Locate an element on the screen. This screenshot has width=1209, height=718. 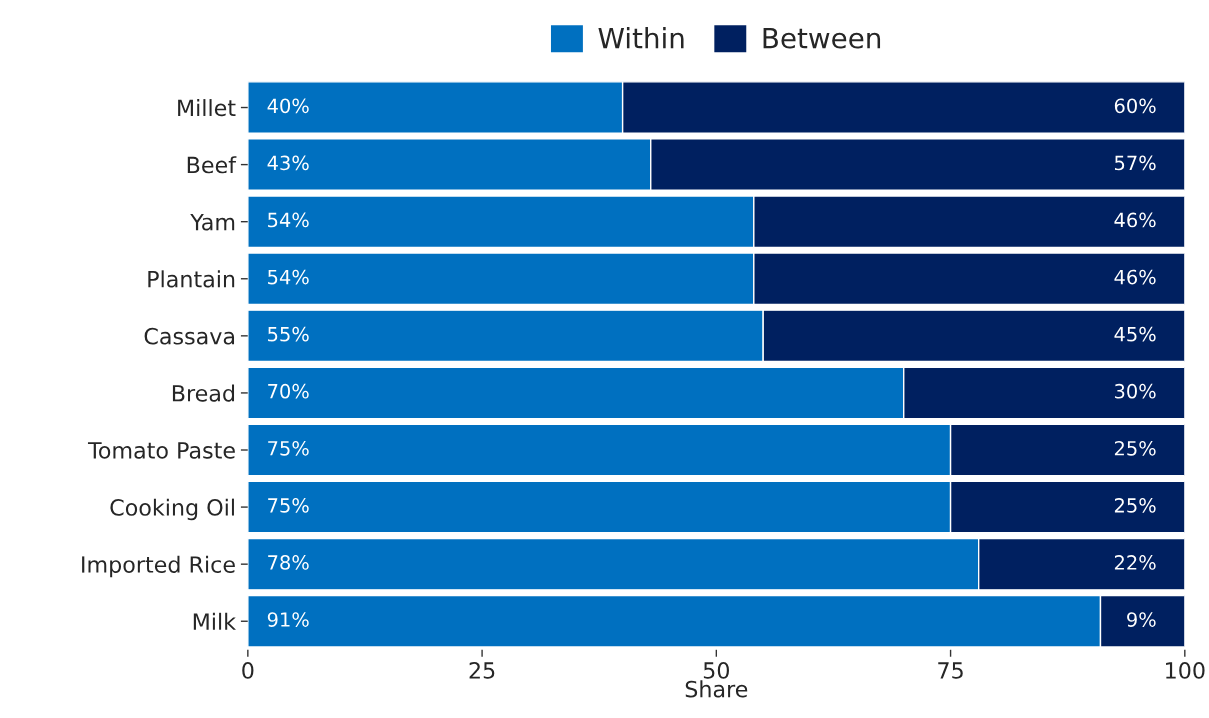
legend-label: Between is located at coordinates (822, 38).